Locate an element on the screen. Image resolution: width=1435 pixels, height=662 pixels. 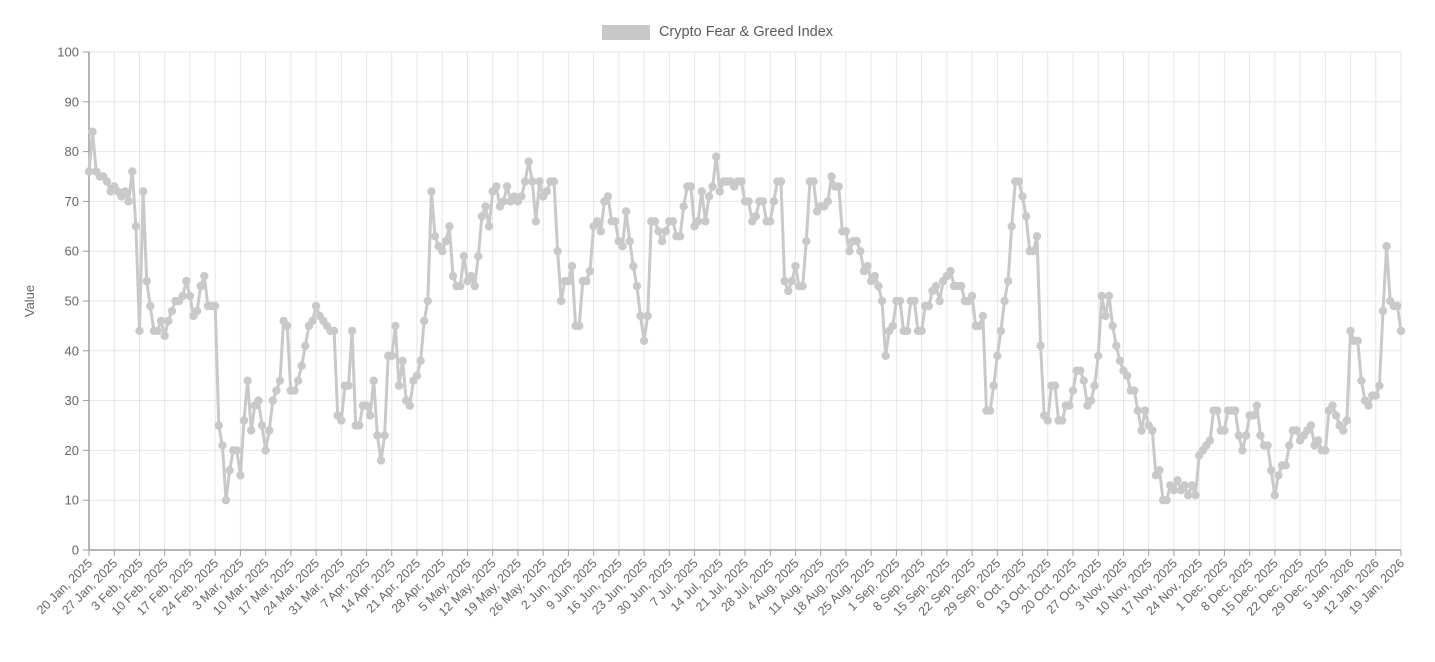
y-tick-label: 90 is located at coordinates (72, 101).